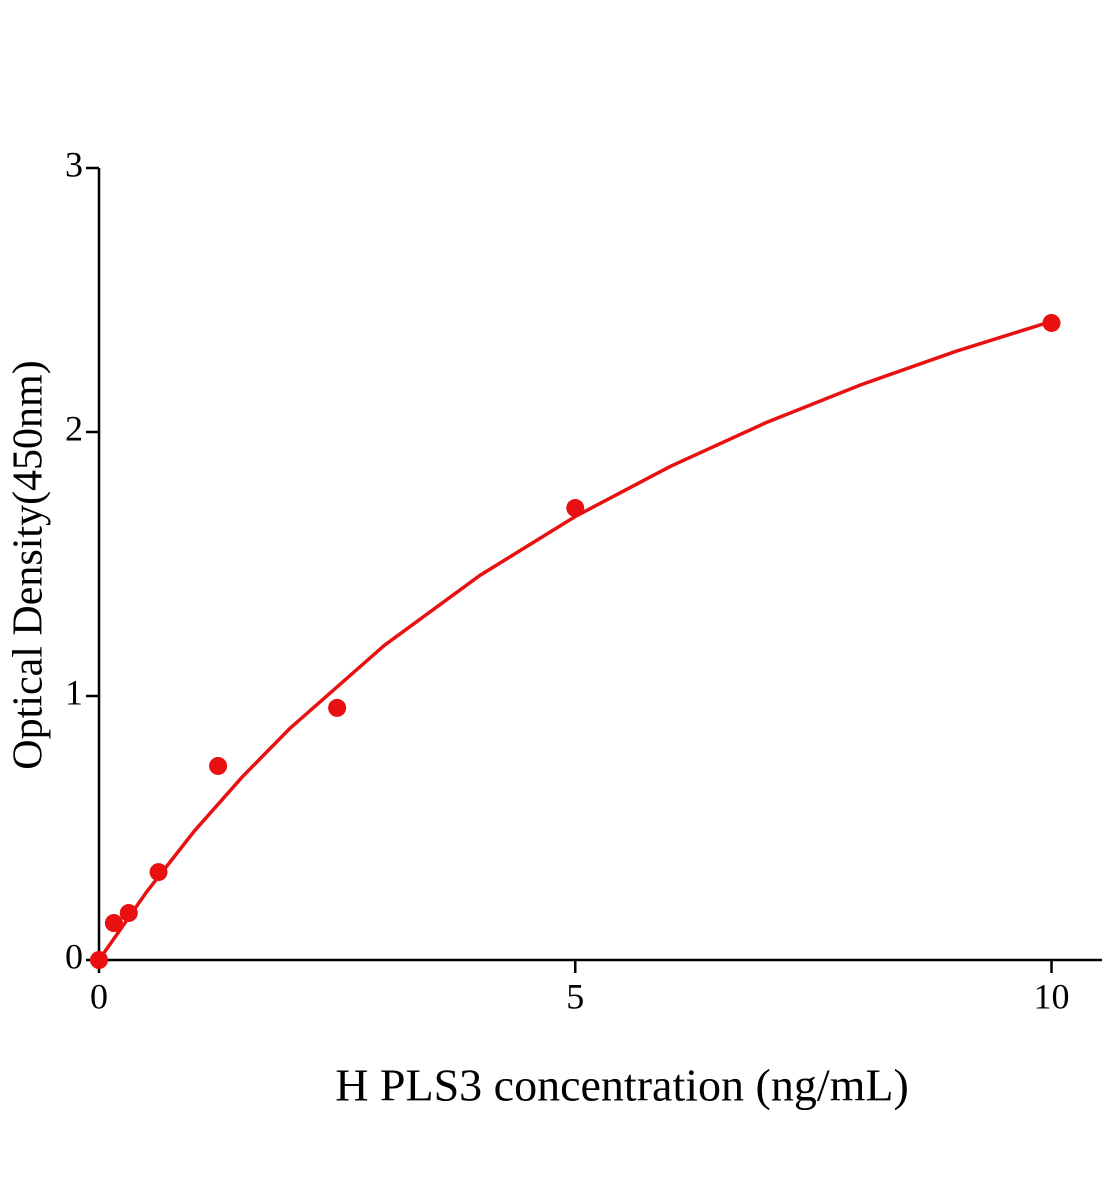  I want to click on y-tick-label: 2, so click(74, 428).